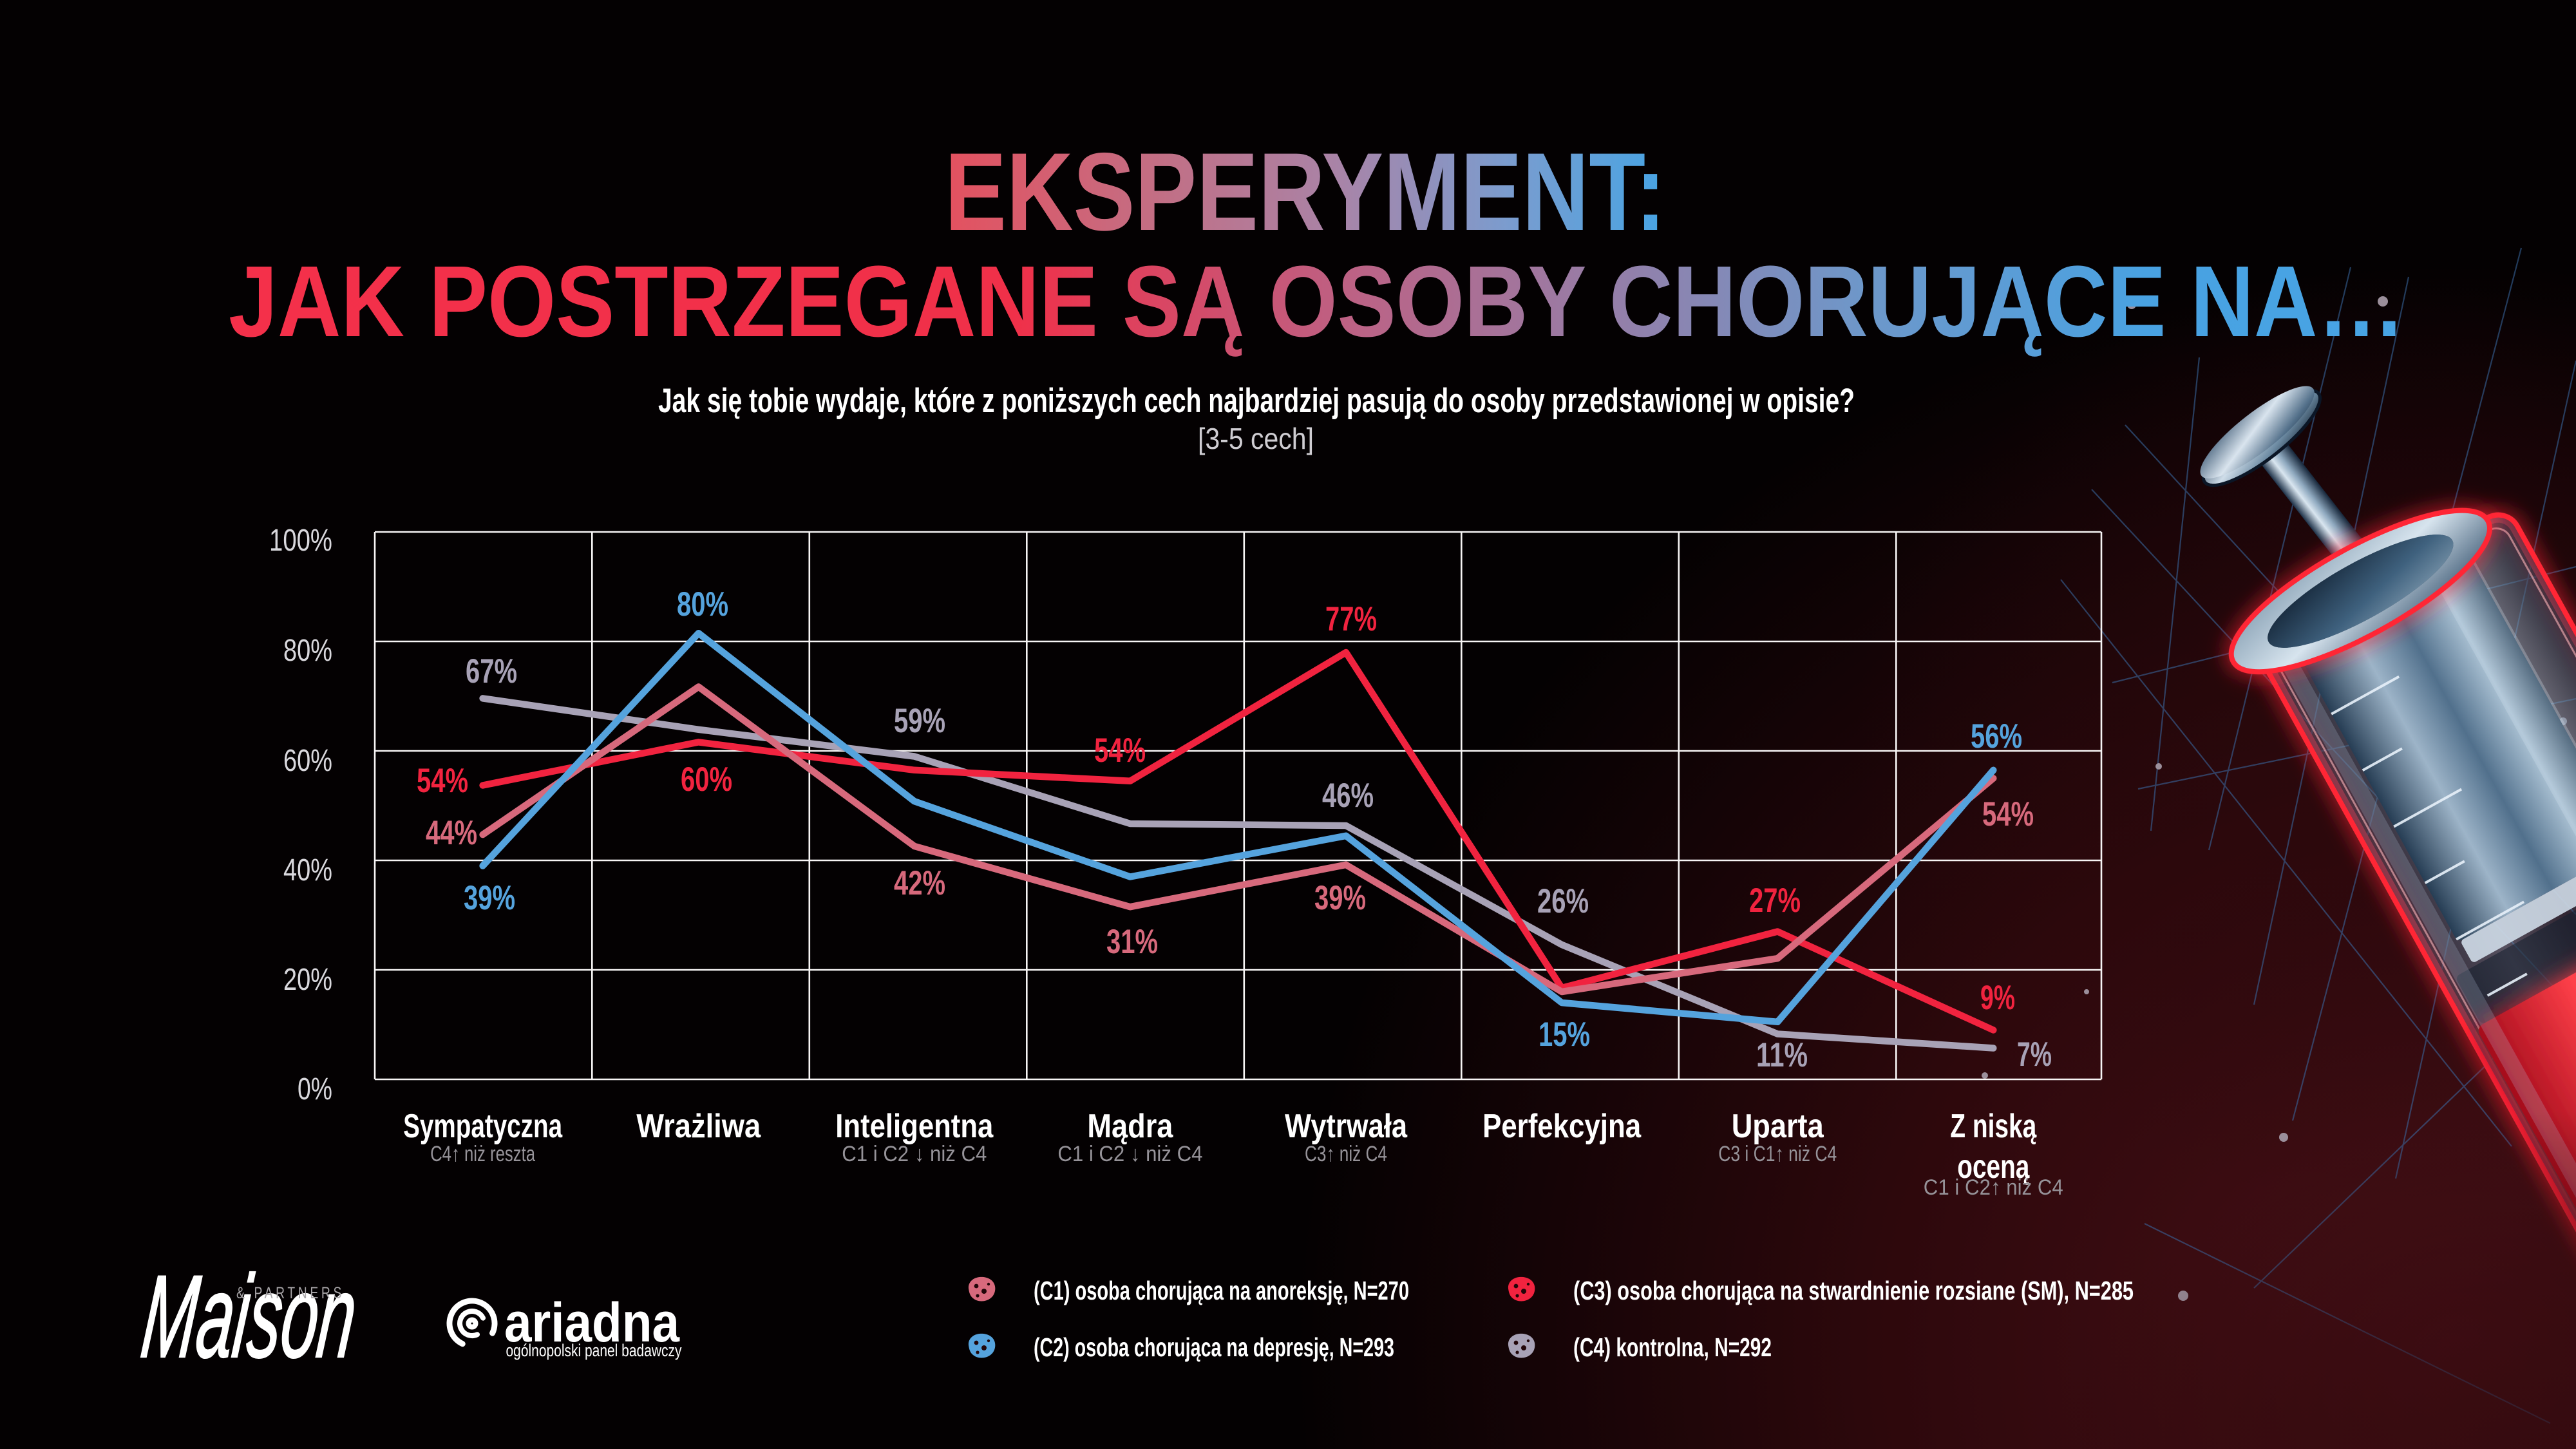 Image resolution: width=2576 pixels, height=1449 pixels. I want to click on svg-text: 59%, so click(919, 721).